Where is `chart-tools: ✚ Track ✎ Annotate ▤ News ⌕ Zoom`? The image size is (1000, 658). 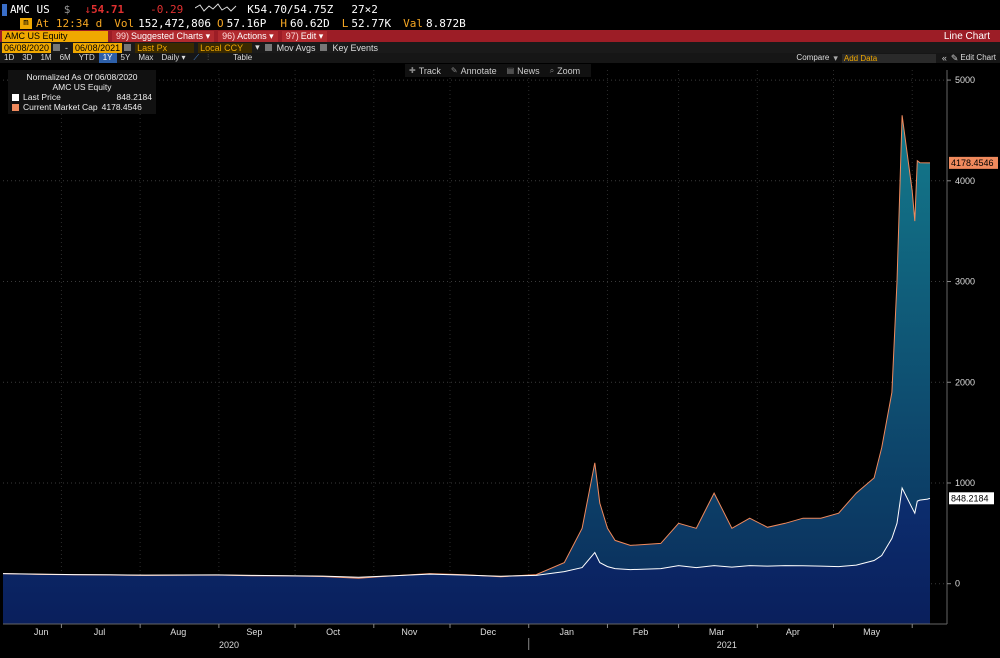
chart-tools: ✚ Track ✎ Annotate ▤ News ⌕ Zoom is located at coordinates (498, 70).